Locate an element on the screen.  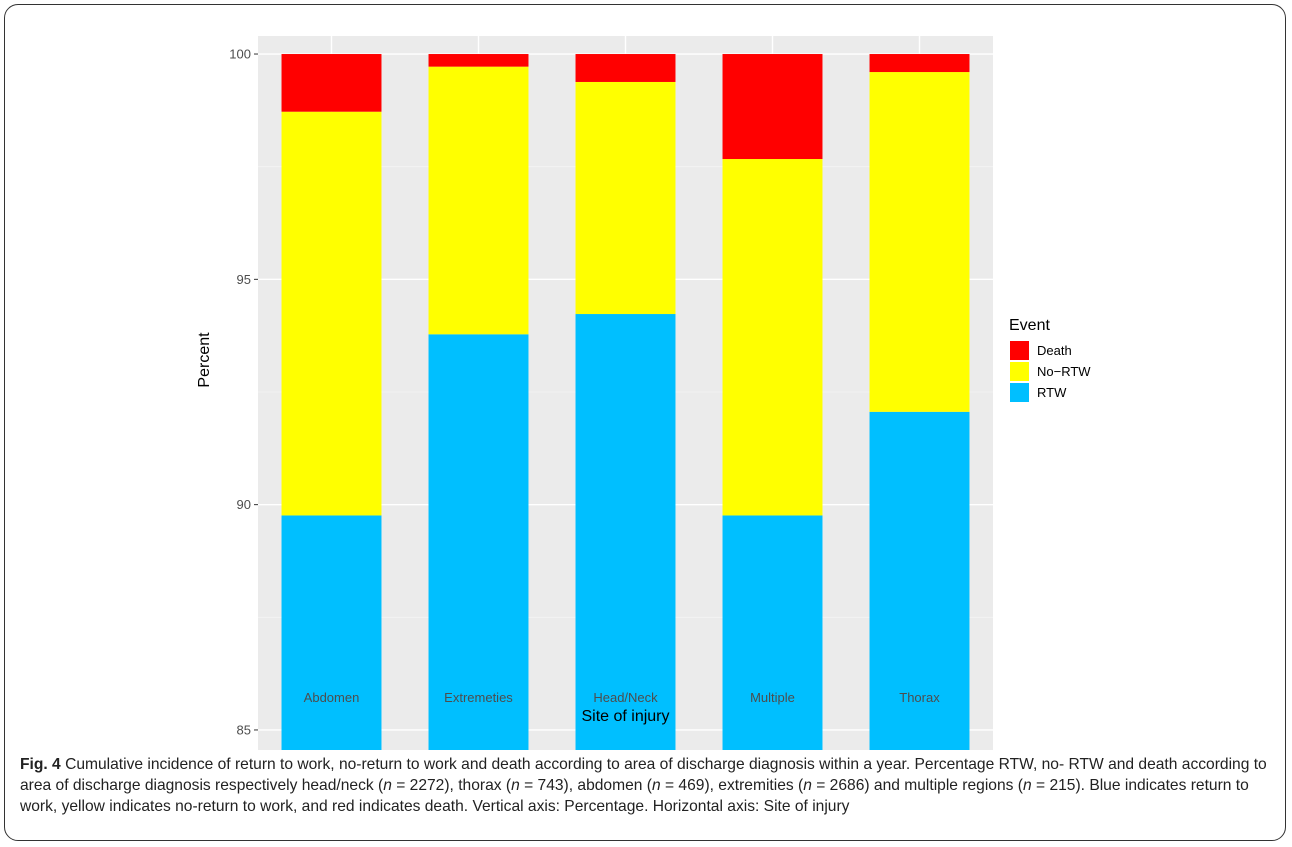
bar-segment-no-rtw-abdomen is located at coordinates (331, 313).